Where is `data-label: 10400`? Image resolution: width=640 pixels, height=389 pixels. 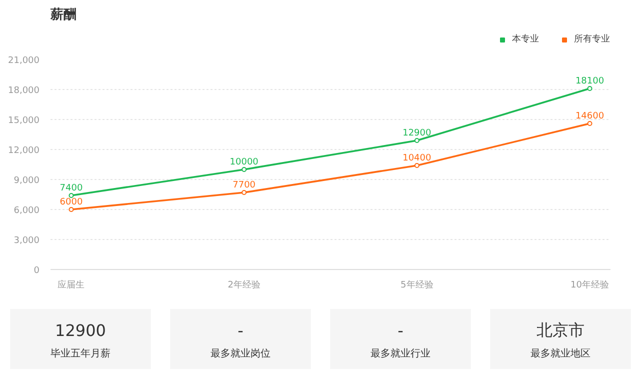
data-label: 10400 is located at coordinates (417, 159).